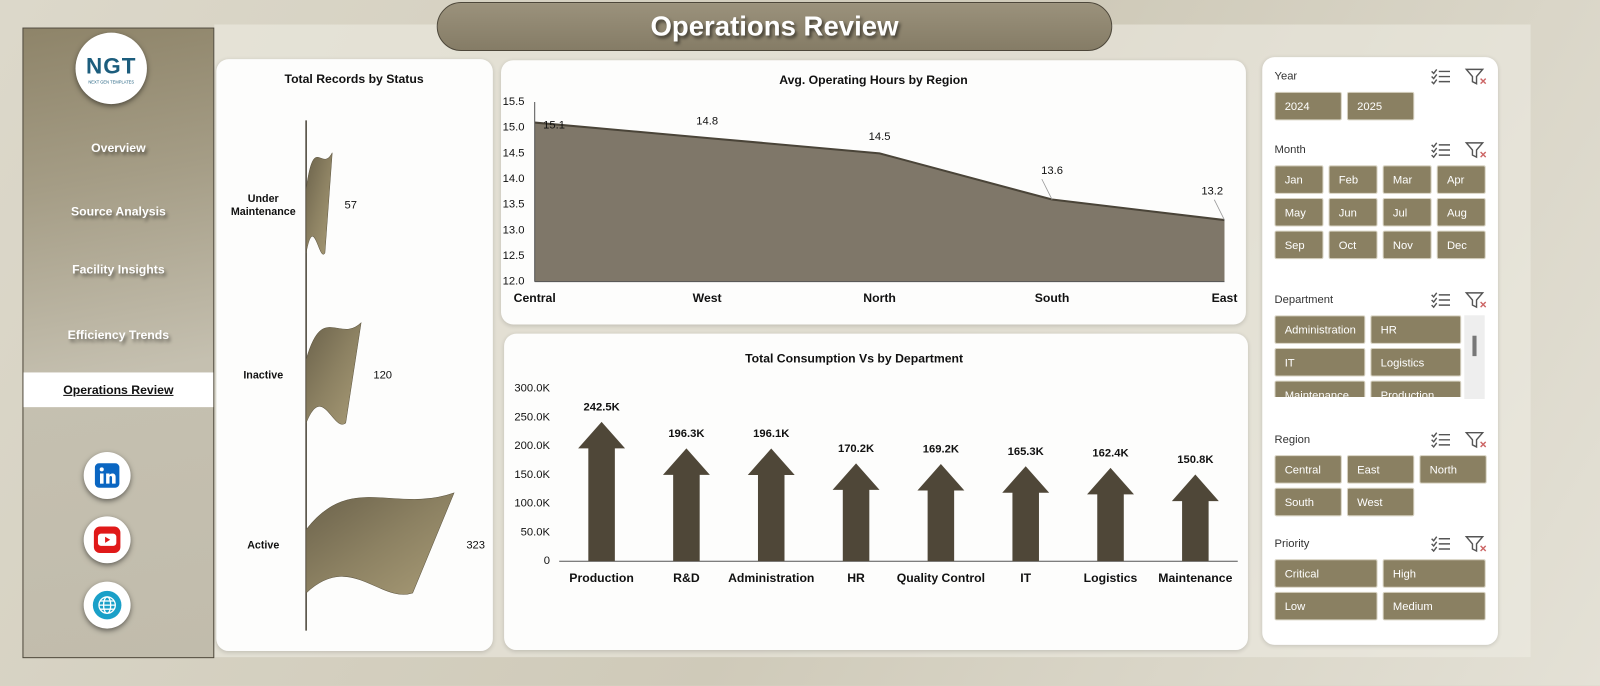 The image size is (1600, 686). What do you see at coordinates (1320, 388) in the screenshot?
I see `slicer-button: Maintenance` at bounding box center [1320, 388].